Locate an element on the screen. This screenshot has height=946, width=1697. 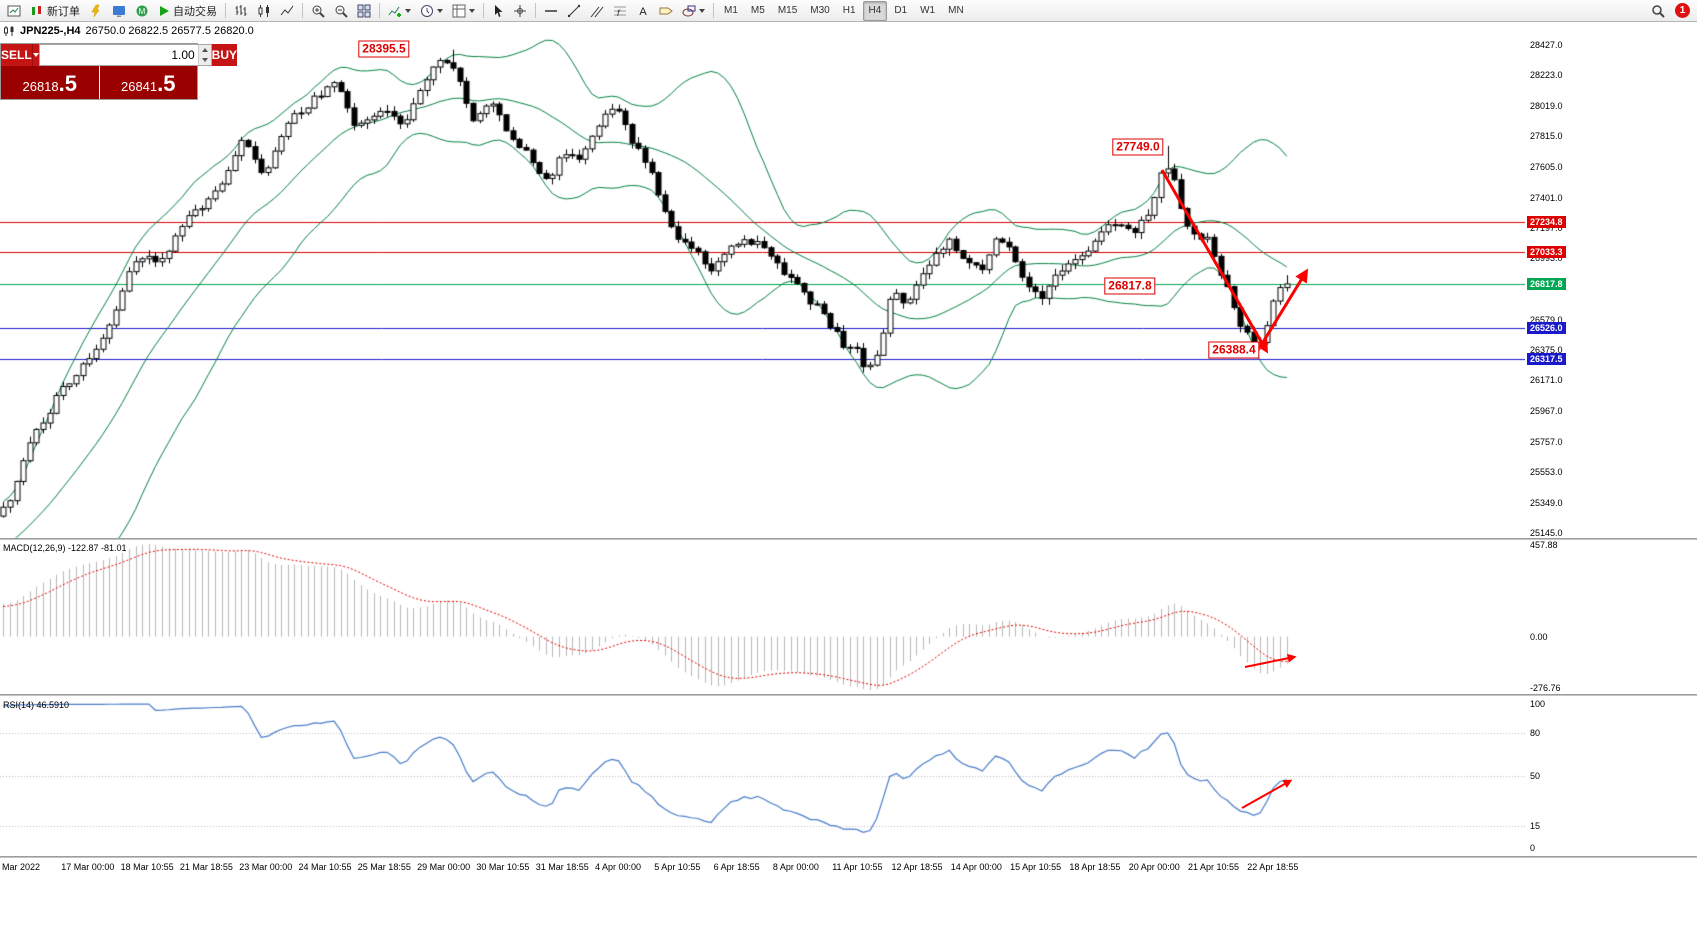
candle-chart-button is located at coordinates (264, 11).